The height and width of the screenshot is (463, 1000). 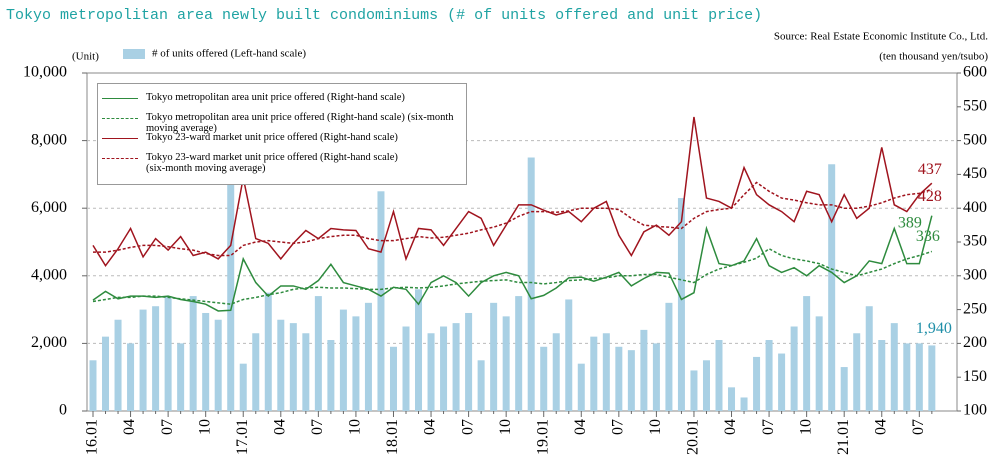 What do you see at coordinates (49, 342) in the screenshot?
I see `y-tick-label: 2,000` at bounding box center [49, 342].